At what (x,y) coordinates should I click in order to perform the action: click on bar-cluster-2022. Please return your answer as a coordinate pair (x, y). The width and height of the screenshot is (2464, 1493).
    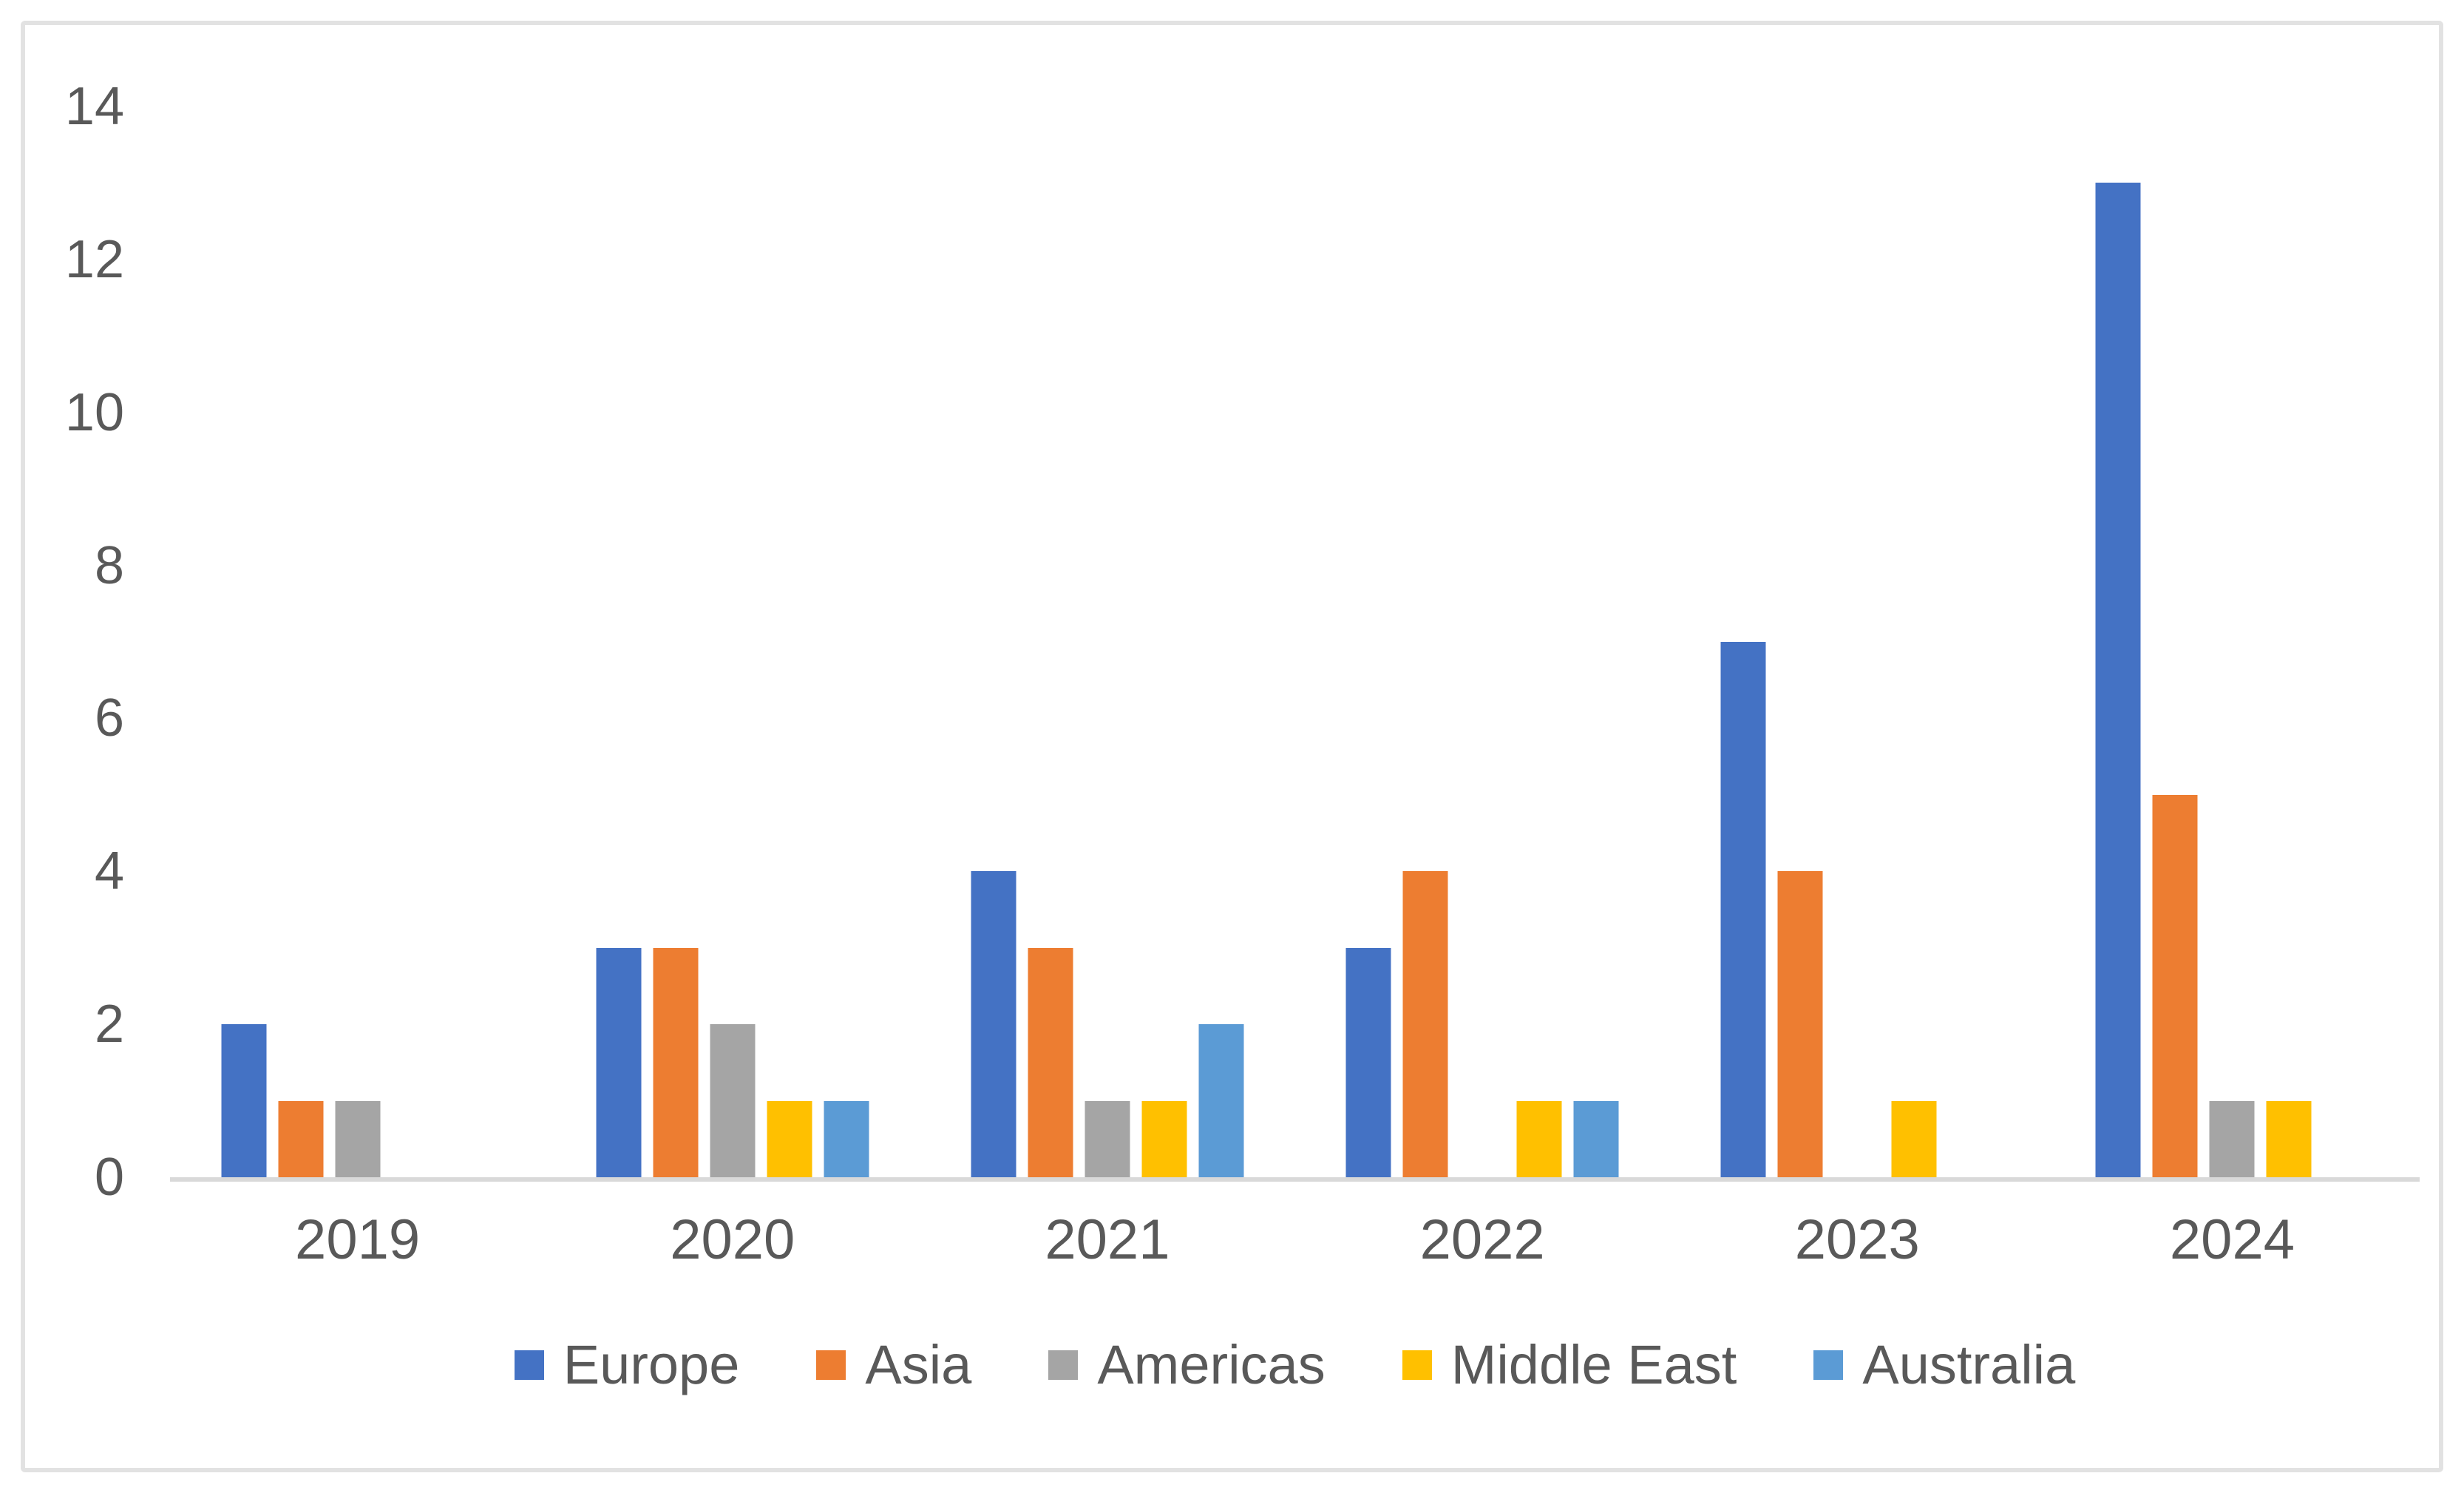
    Looking at the image, I should click on (1482, 641).